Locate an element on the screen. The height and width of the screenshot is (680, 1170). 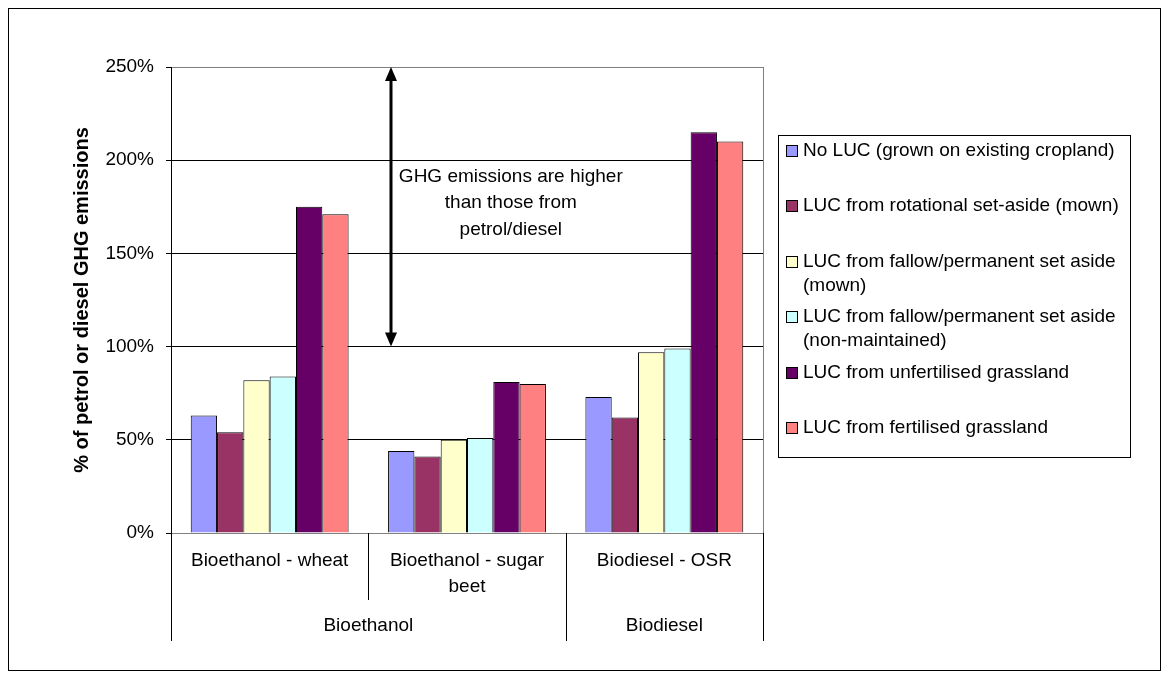
legend-label: LUC from unfertilised grassland is located at coordinates (936, 371).